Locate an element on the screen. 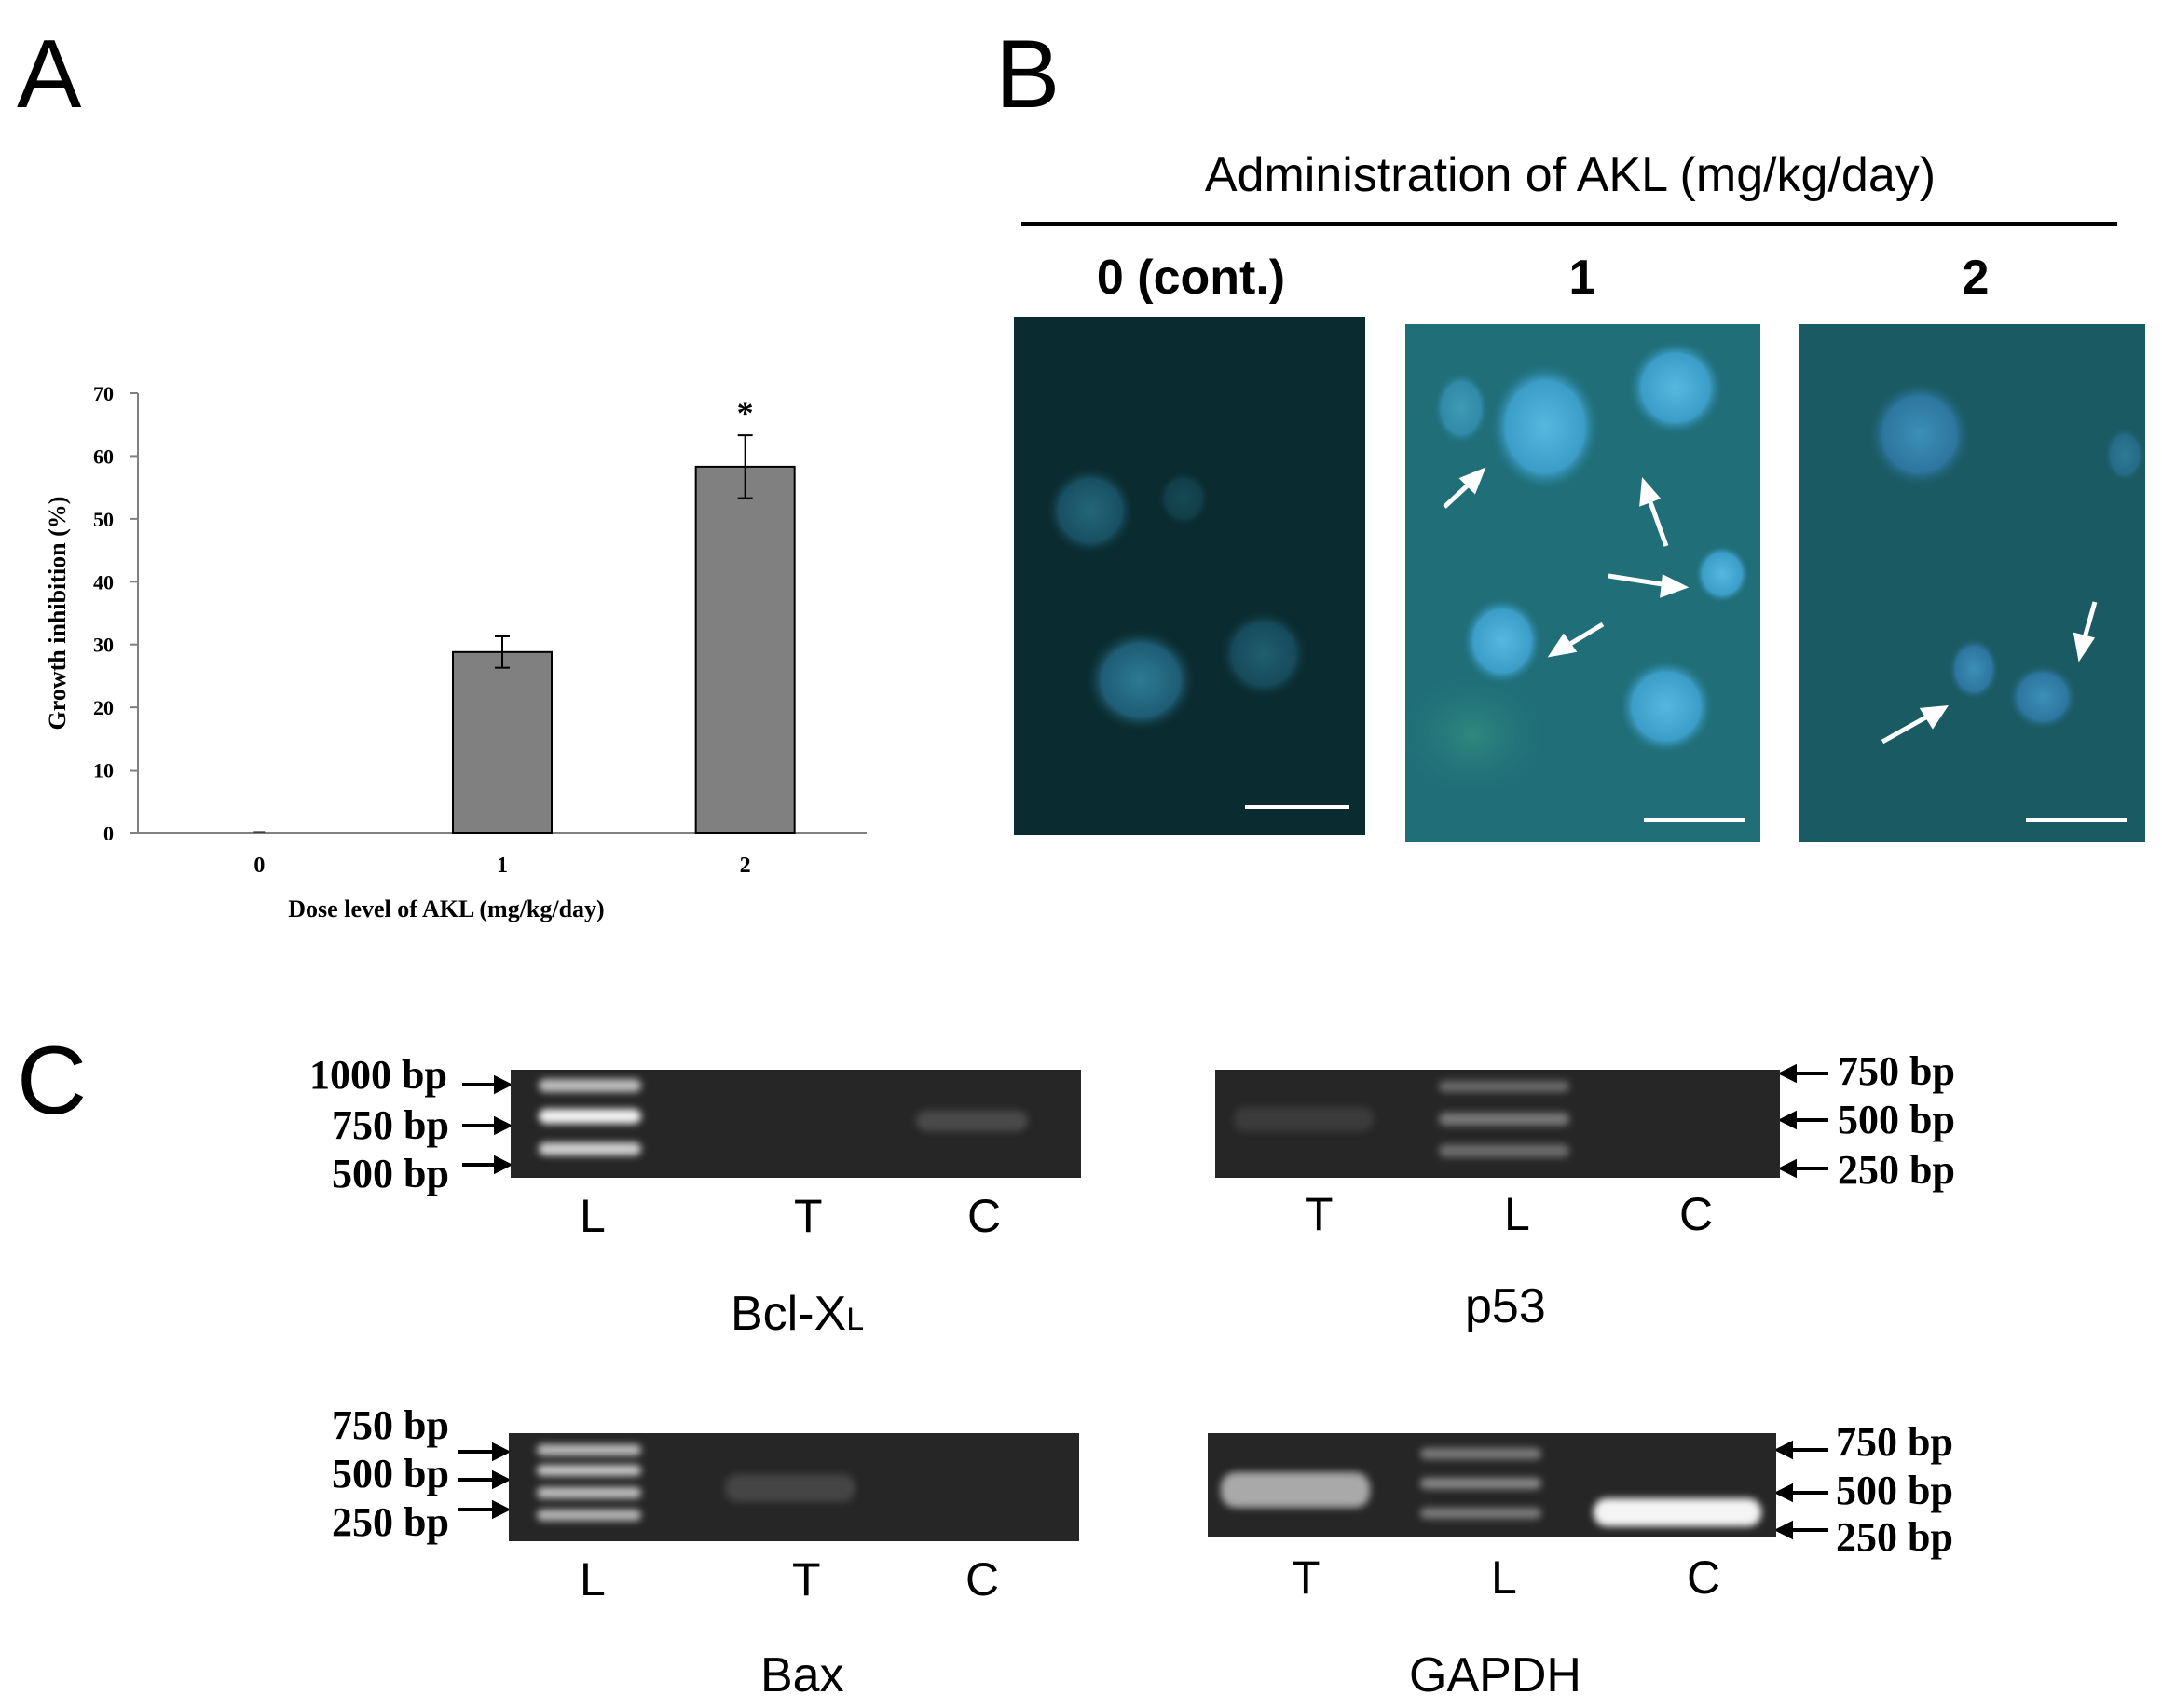 Image resolution: width=2162 pixels, height=1708 pixels. bax-lane-2: T is located at coordinates (806, 1579).